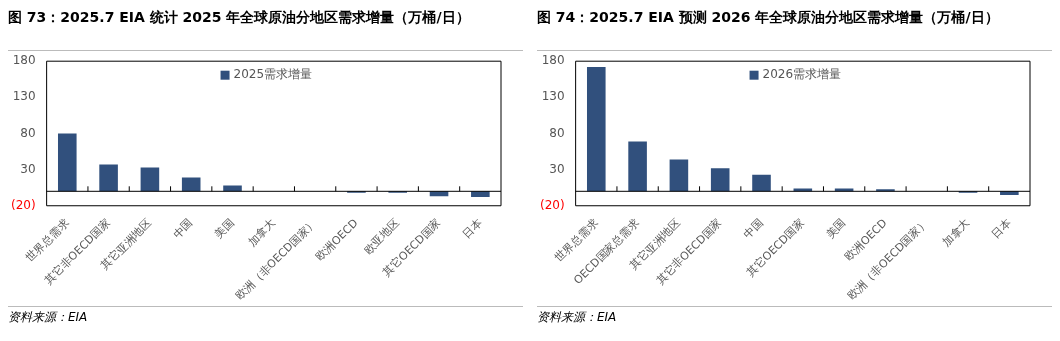 This screenshot has width=1060, height=341. What do you see at coordinates (802, 74) in the screenshot?
I see `legend-label: 2026需求增量` at bounding box center [802, 74].